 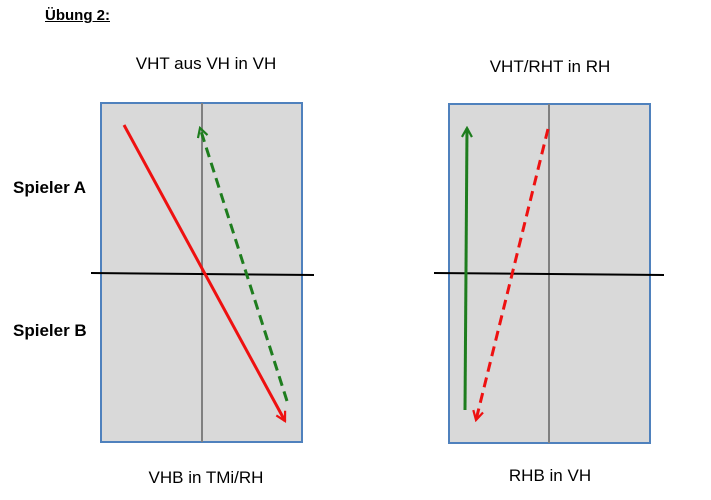 I want to click on right-court-top-label: VHT/RHT in RH, so click(x=550, y=66).